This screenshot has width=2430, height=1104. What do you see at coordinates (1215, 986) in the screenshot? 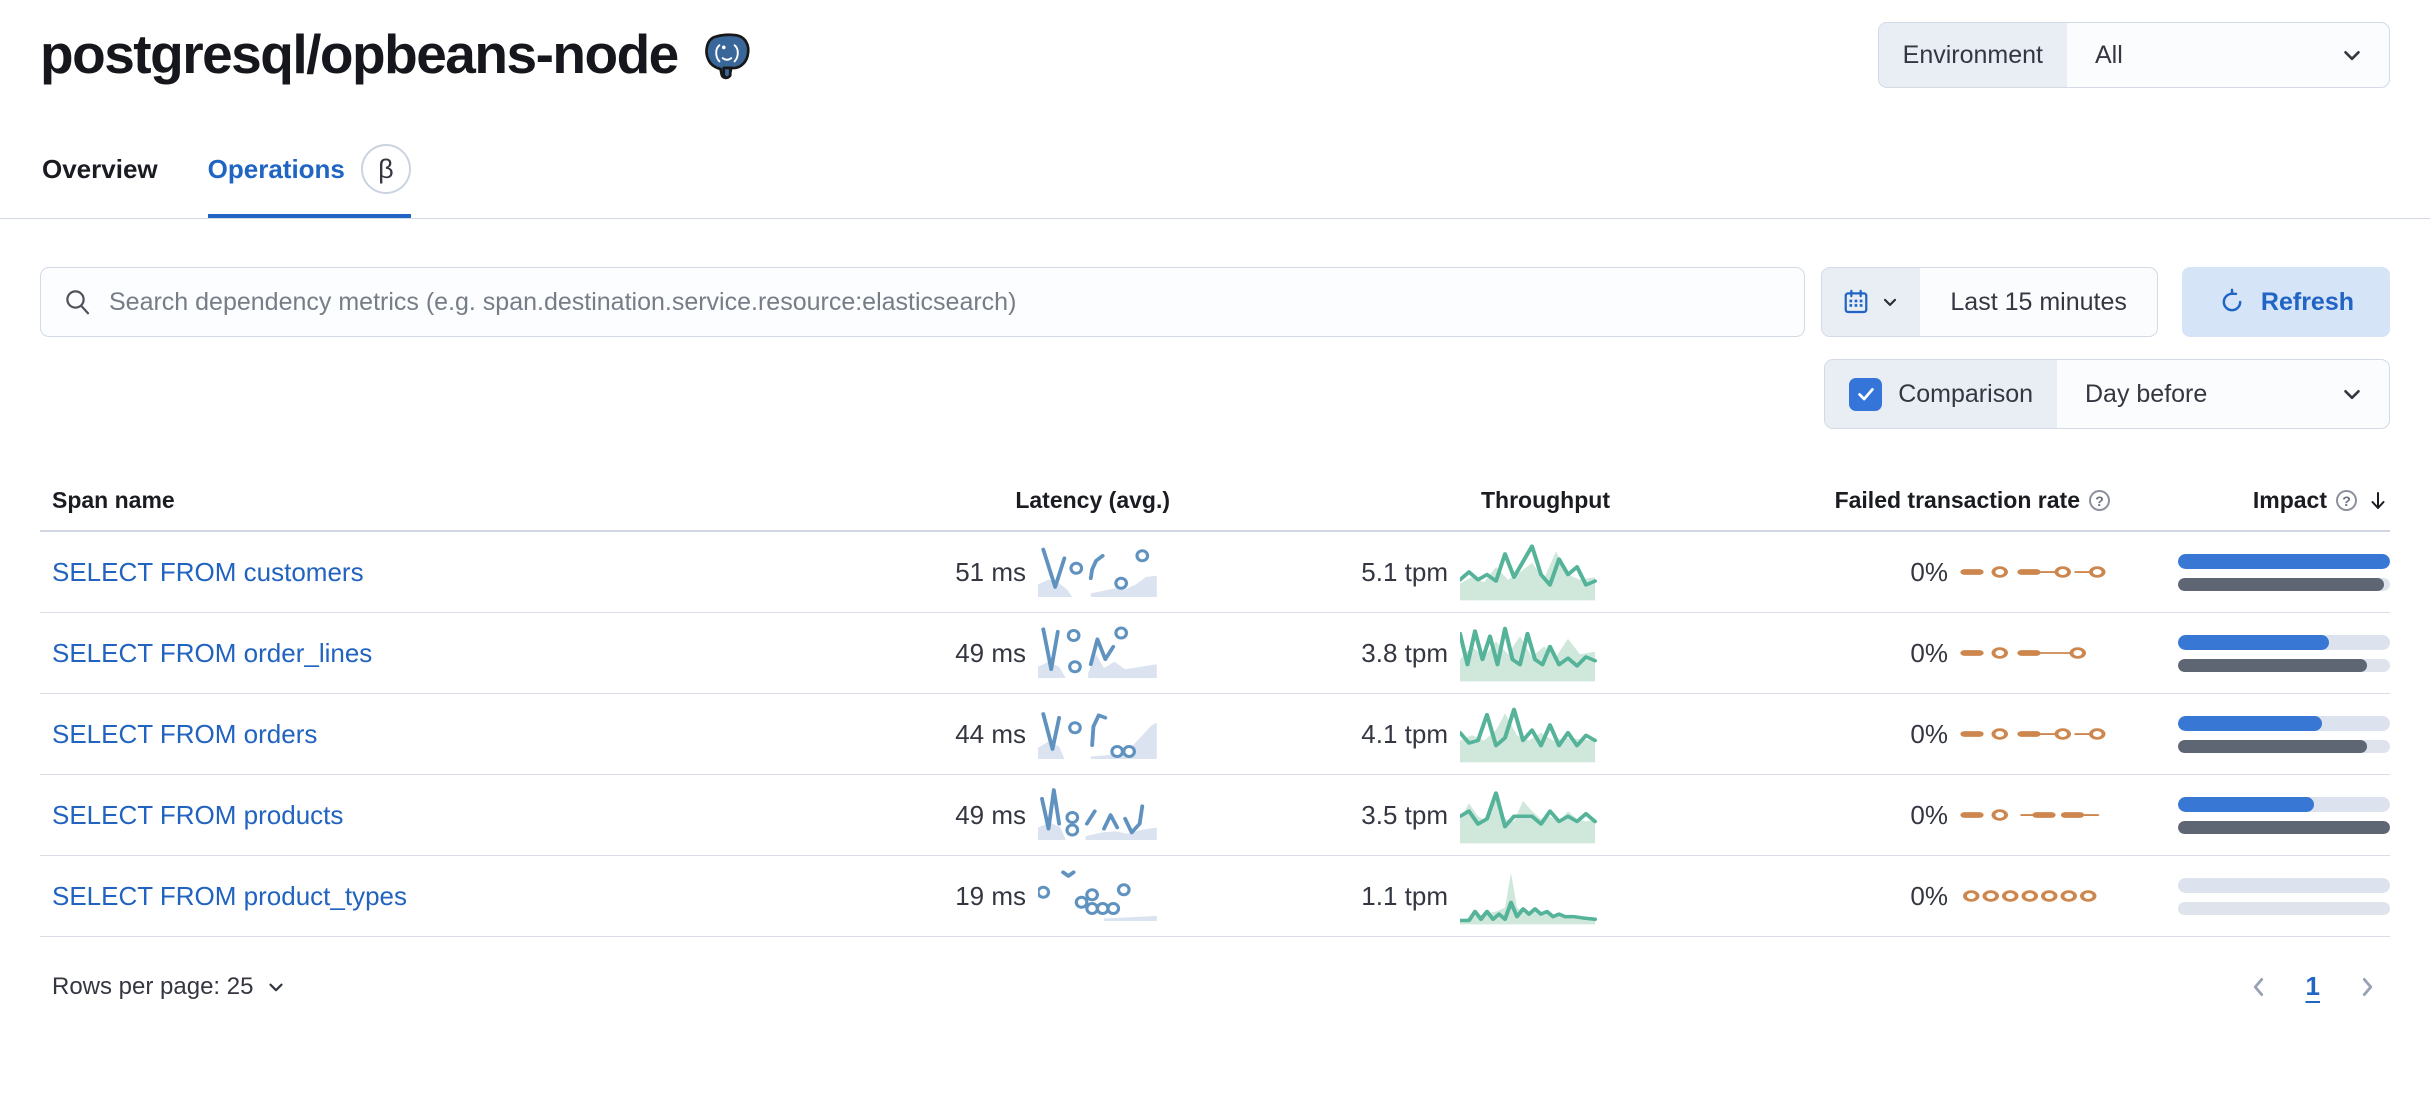
I see `table-footer: Rows per page: 25 1` at bounding box center [1215, 986].